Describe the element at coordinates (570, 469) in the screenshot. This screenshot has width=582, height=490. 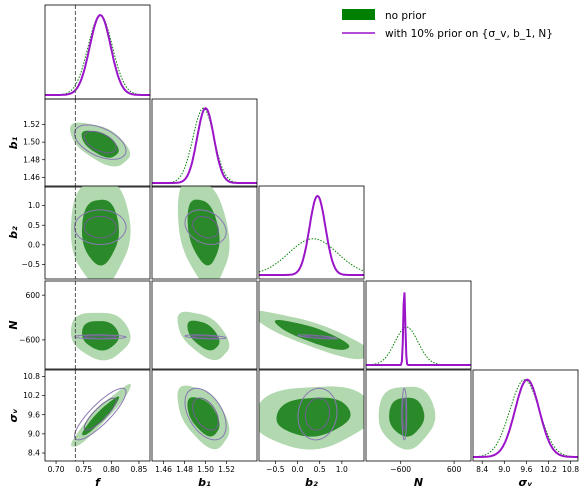
I see `x-tick-label: 10.8` at that location.